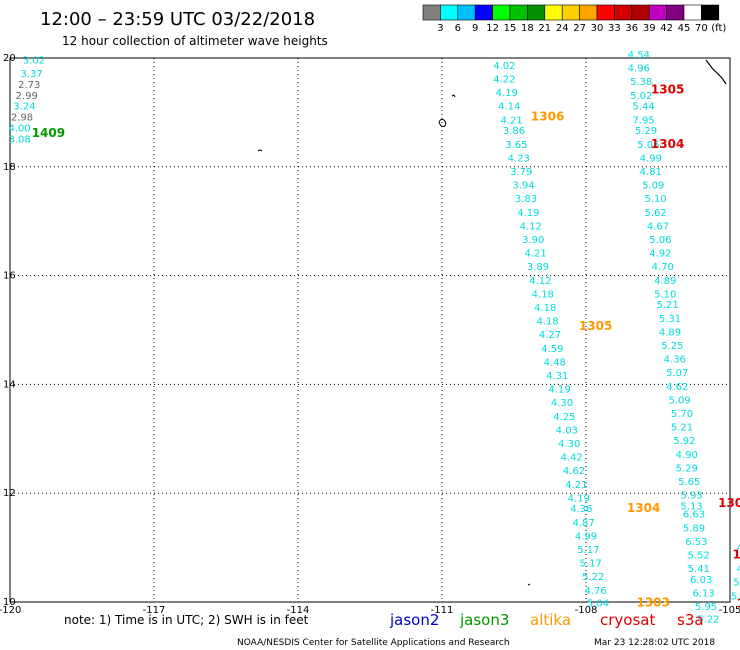  What do you see at coordinates (22, 118) in the screenshot?
I see `swh-value: 2.98` at bounding box center [22, 118].